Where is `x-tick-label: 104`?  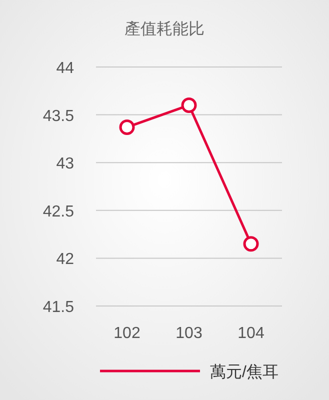 x-tick-label: 104 is located at coordinates (251, 333).